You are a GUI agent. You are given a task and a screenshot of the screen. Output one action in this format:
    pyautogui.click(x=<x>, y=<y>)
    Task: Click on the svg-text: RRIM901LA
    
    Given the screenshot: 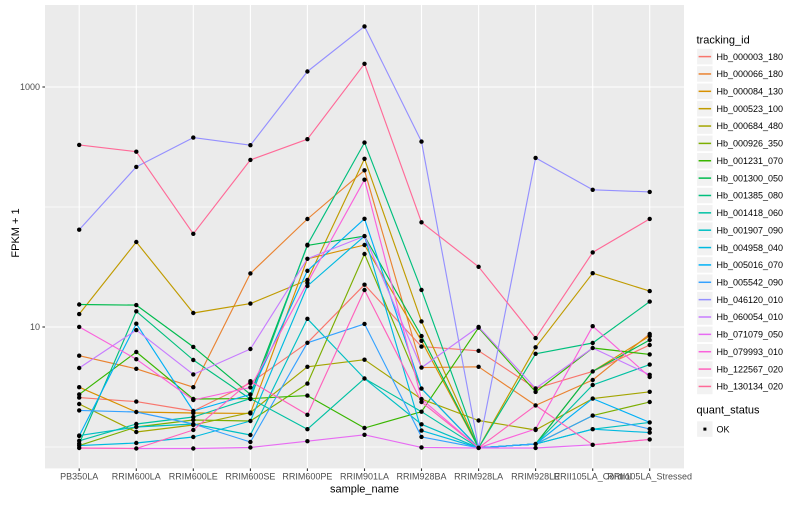 What is the action you would take?
    pyautogui.click(x=364, y=477)
    